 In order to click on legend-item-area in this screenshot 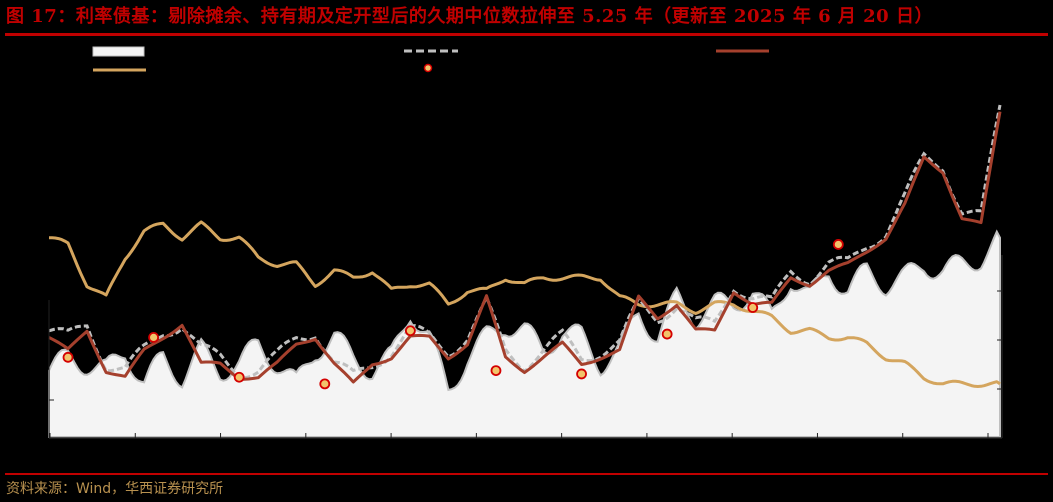, I will do `click(118, 51)`.